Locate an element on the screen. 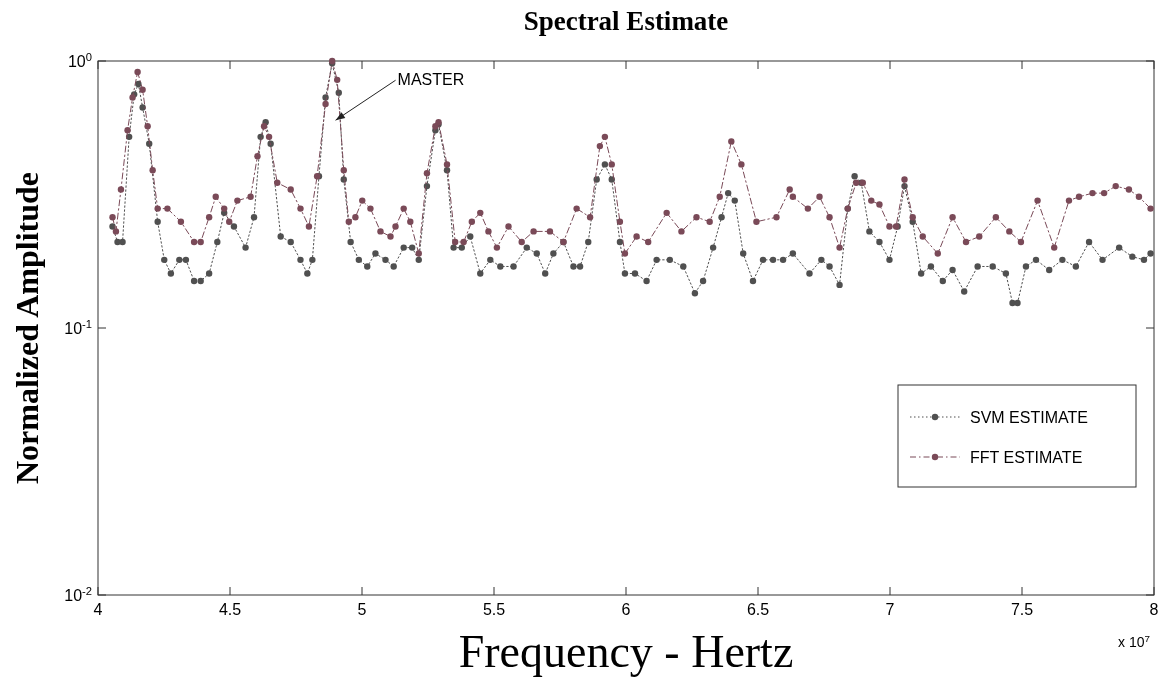 Image resolution: width=1168 pixels, height=681 pixels. legend-label: SVM ESTIMATE is located at coordinates (1029, 417).